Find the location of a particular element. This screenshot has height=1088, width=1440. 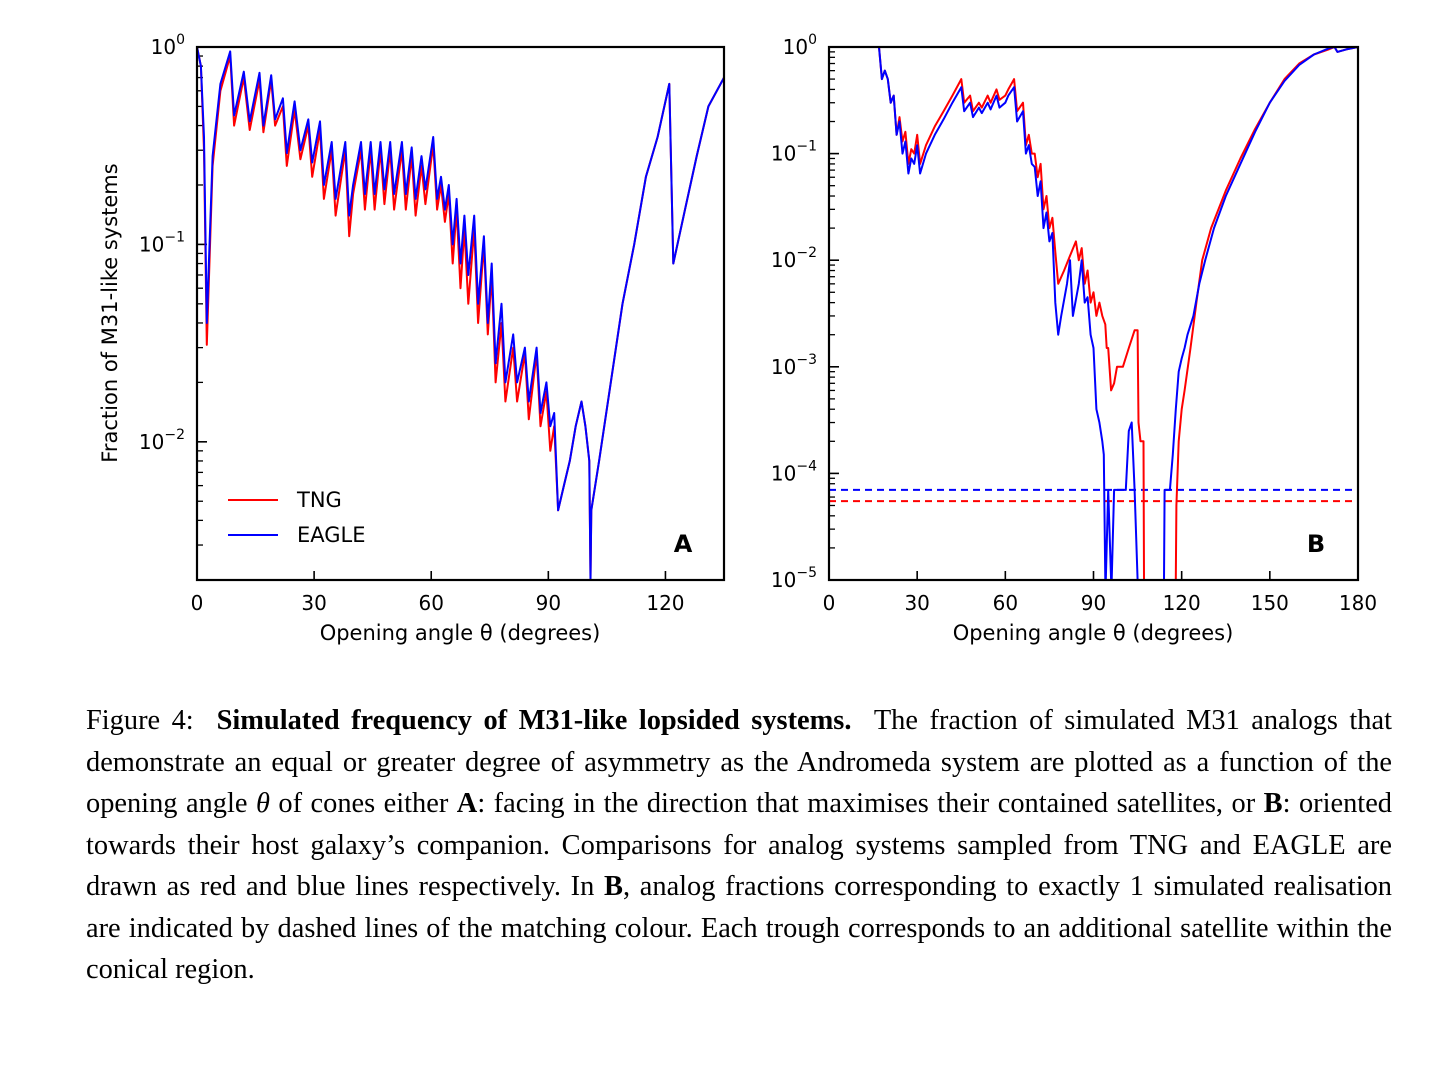

panel-b-series-tng is located at coordinates (1011, 313).